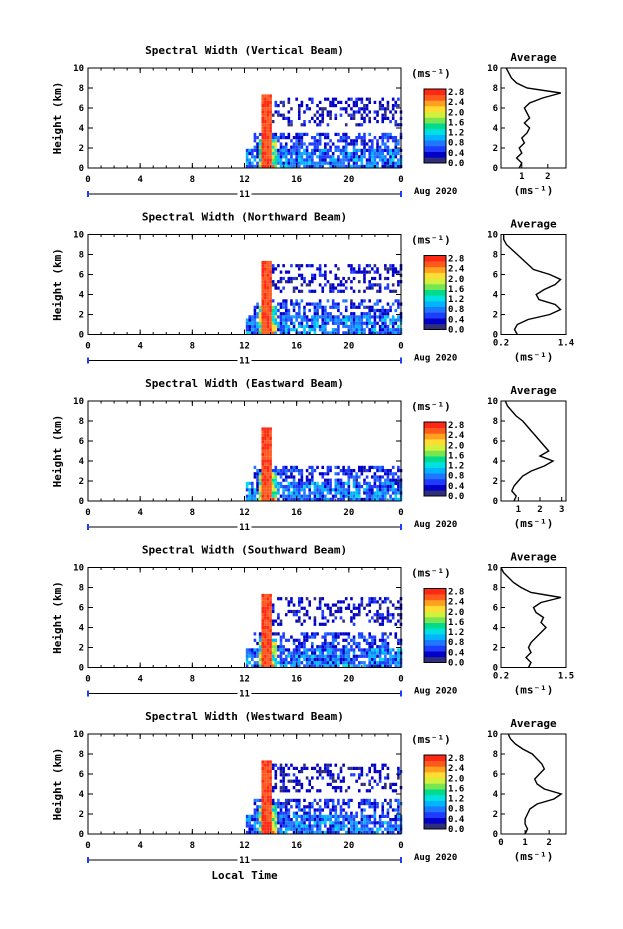 The image size is (623, 929). What do you see at coordinates (566, 344) in the screenshot?
I see `avg-x-tick-label: 1.4` at bounding box center [566, 344].